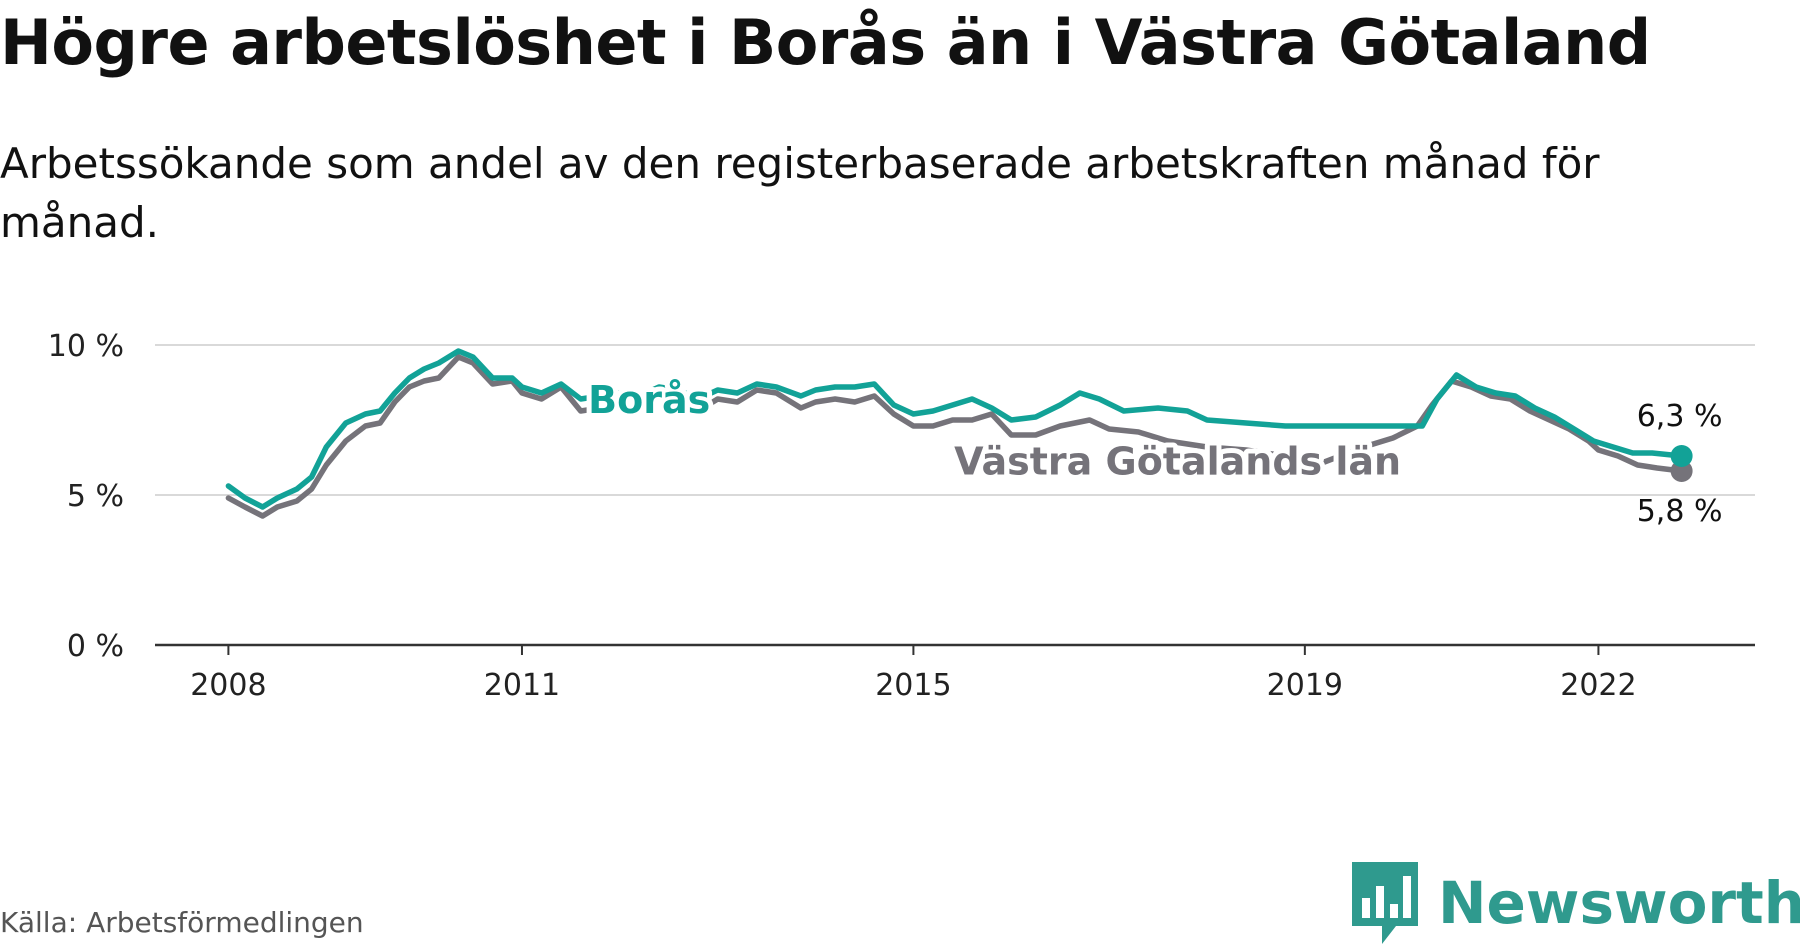 This screenshot has width=1800, height=948. I want to click on x-tick-label: 2008, so click(228, 685).